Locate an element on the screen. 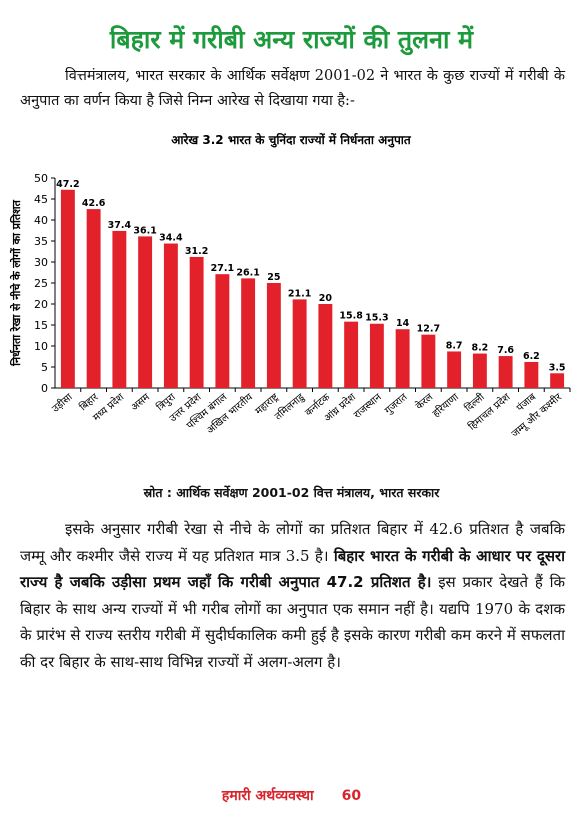  value-label: 8.7 is located at coordinates (454, 345).